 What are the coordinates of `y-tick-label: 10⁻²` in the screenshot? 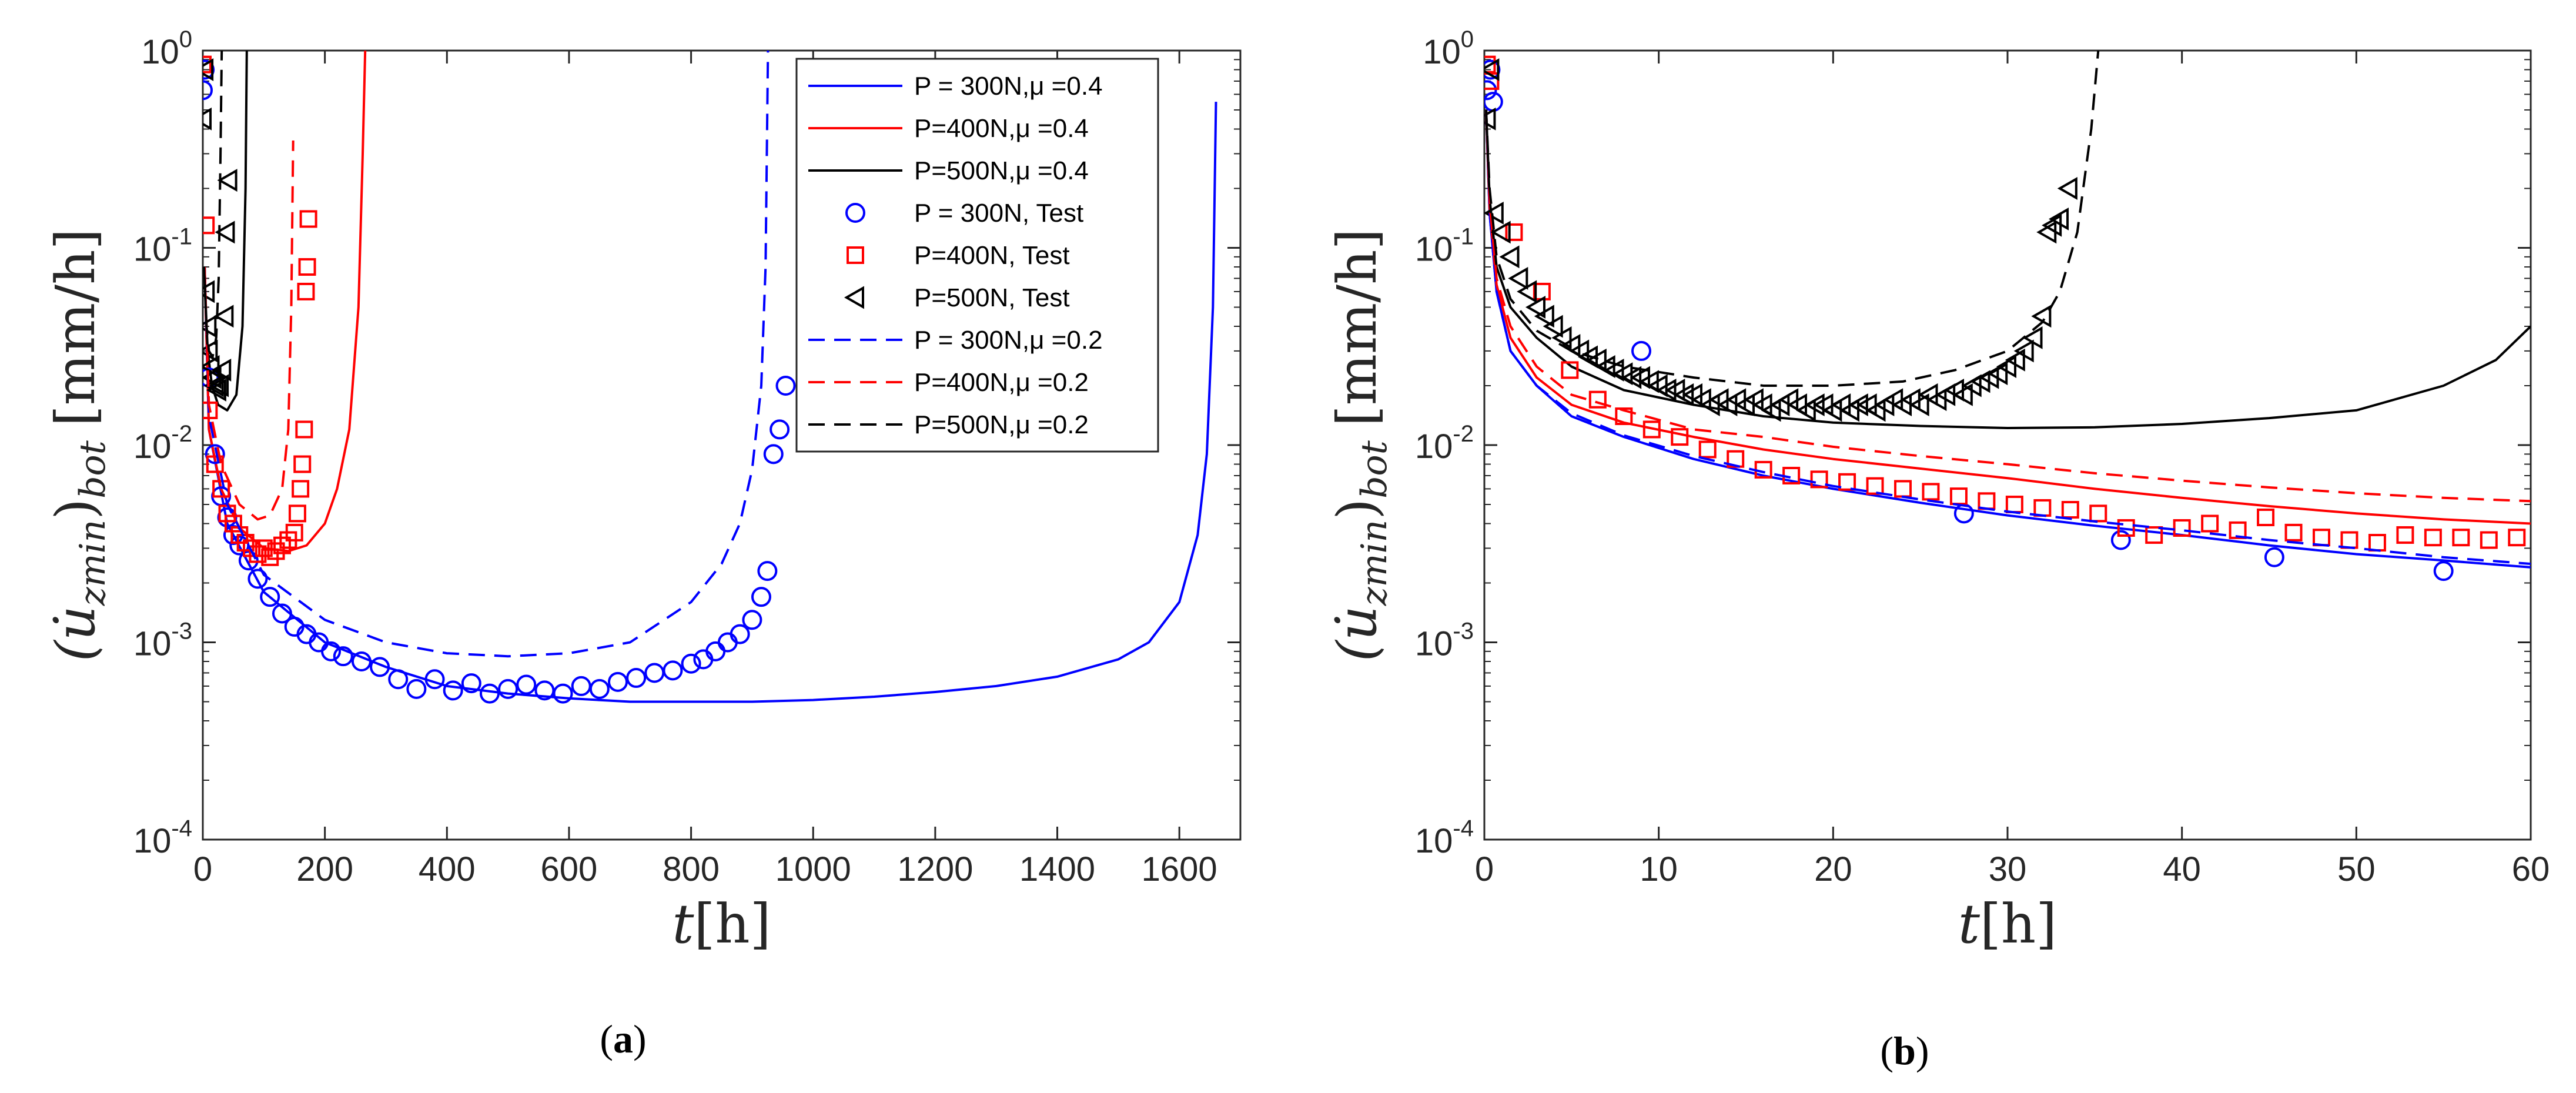 It's located at (1444, 443).